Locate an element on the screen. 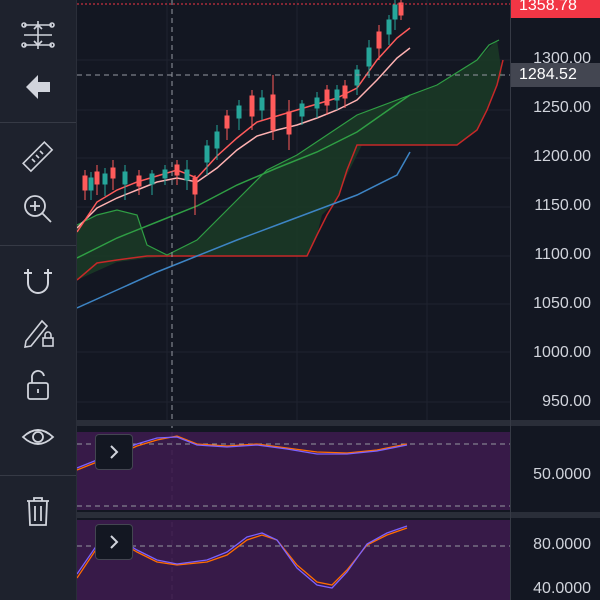 The height and width of the screenshot is (600, 600). trash-icon is located at coordinates (38, 511).